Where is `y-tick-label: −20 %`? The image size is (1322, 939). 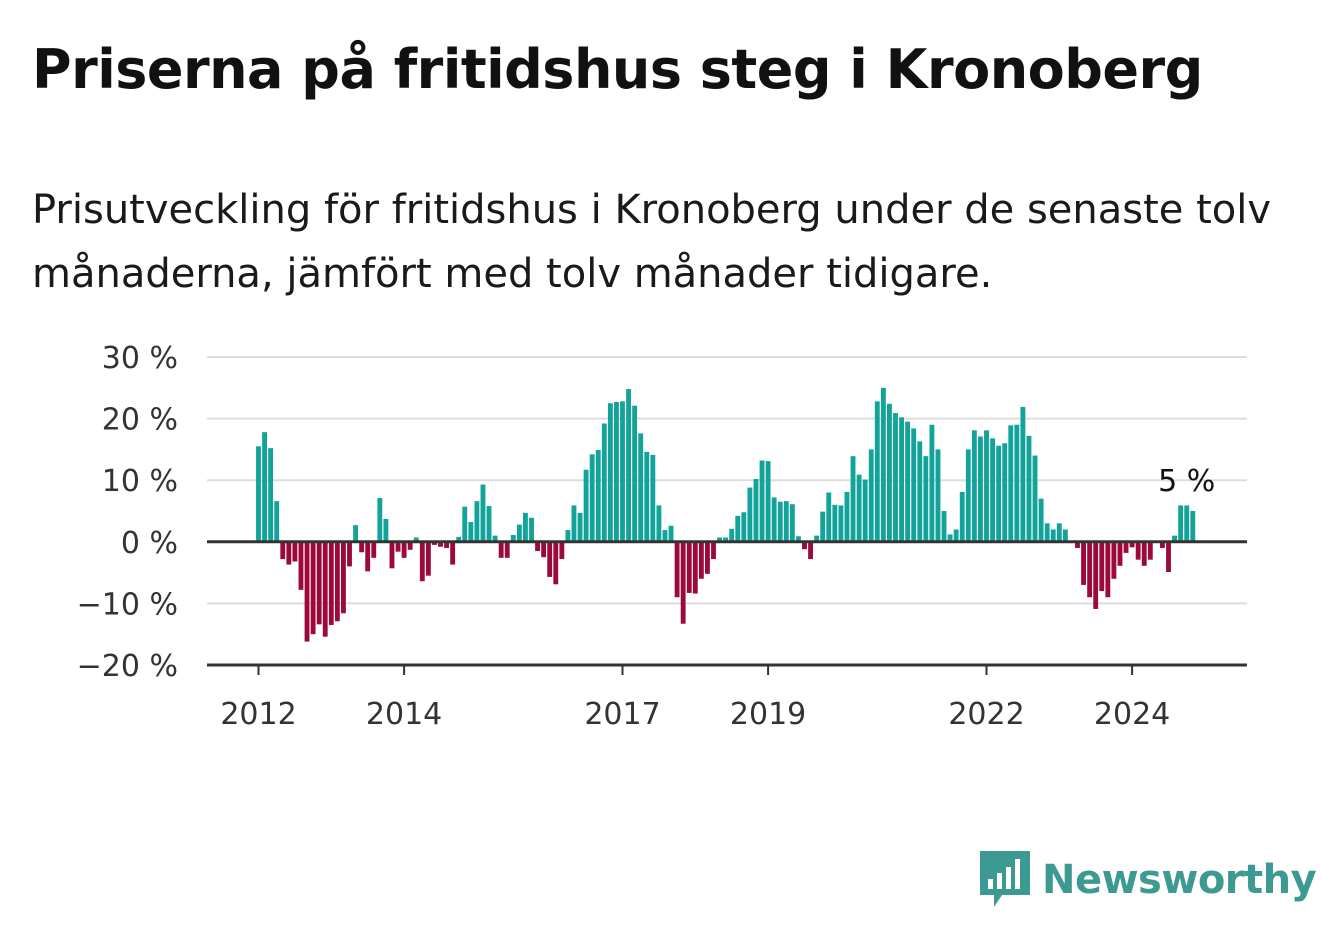
y-tick-label: −20 % is located at coordinates (127, 666).